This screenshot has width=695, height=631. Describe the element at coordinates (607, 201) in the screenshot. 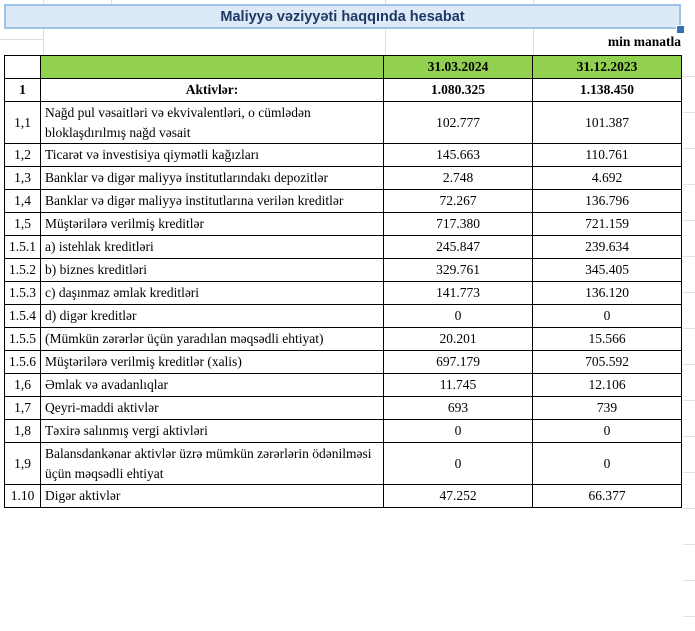

I see `row-value-2023: 136.796` at that location.